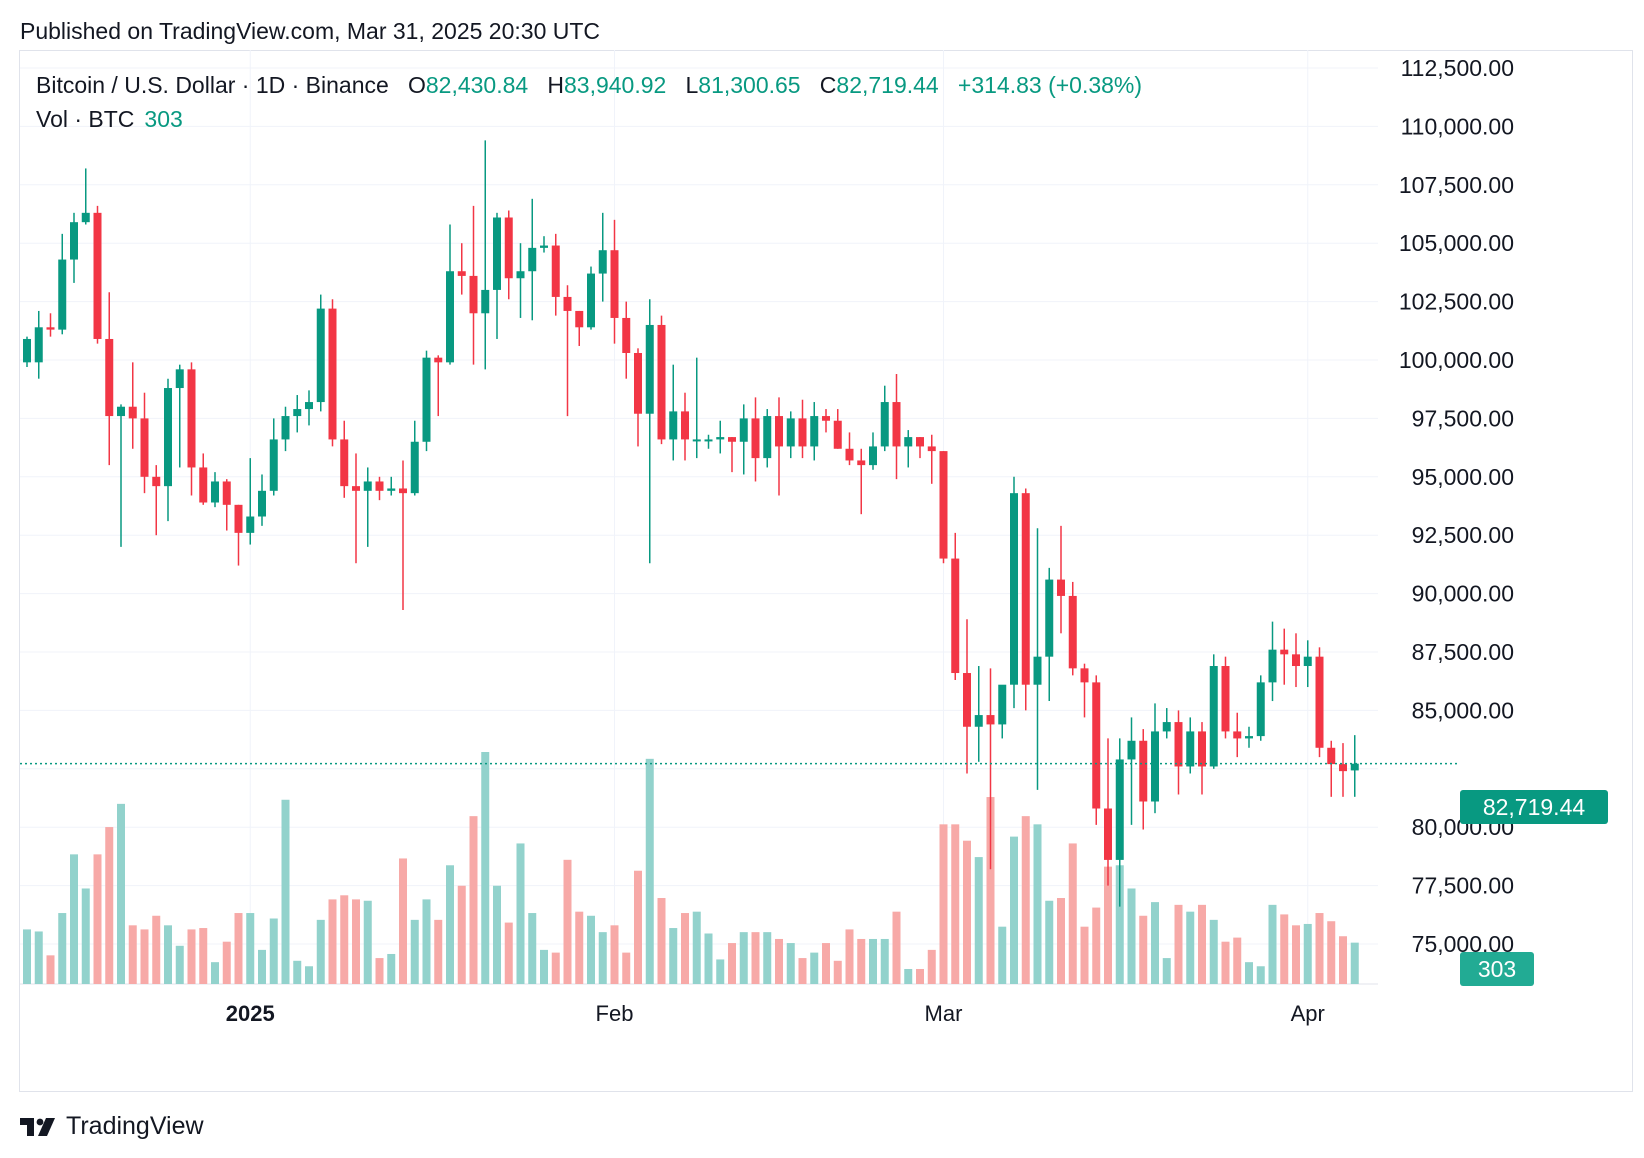 This screenshot has height=1158, width=1644. I want to click on symbol-title: Bitcoin / U.S. Dollar · 1D · Binance, so click(212, 85).